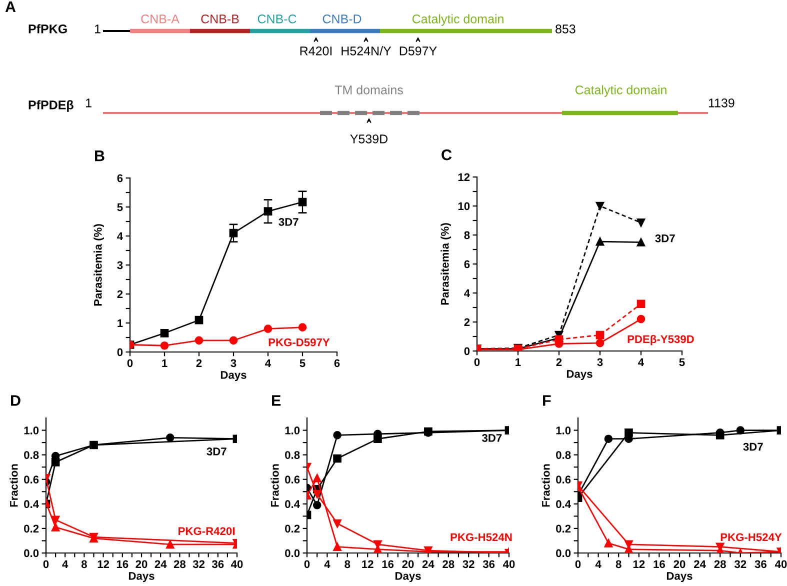 The height and width of the screenshot is (586, 787). What do you see at coordinates (220, 19) in the screenshot?
I see `text: CNB-B` at bounding box center [220, 19].